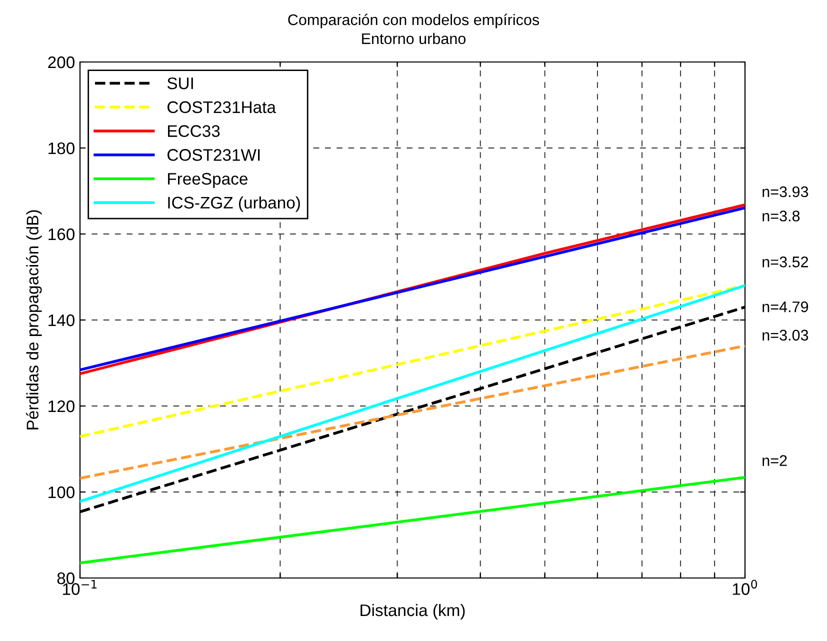 The image size is (827, 641). What do you see at coordinates (785, 262) in the screenshot?
I see `text: n=3.52` at bounding box center [785, 262].